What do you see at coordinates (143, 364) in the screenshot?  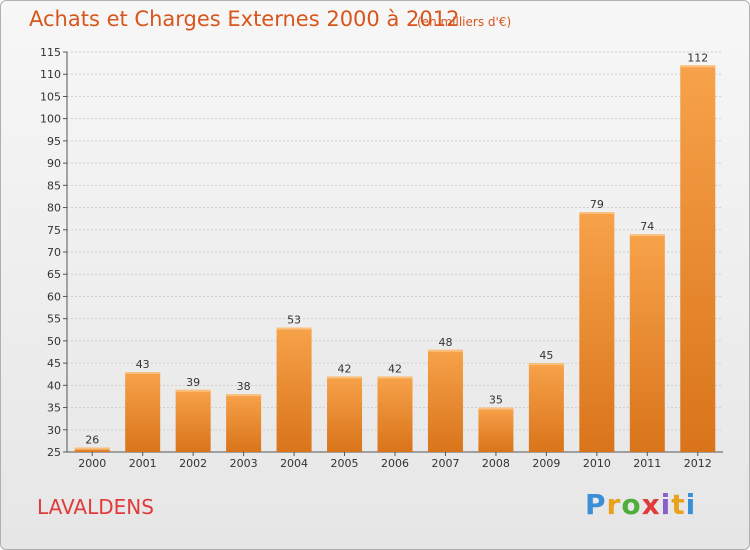 I see `value-label-2001: 43` at bounding box center [143, 364].